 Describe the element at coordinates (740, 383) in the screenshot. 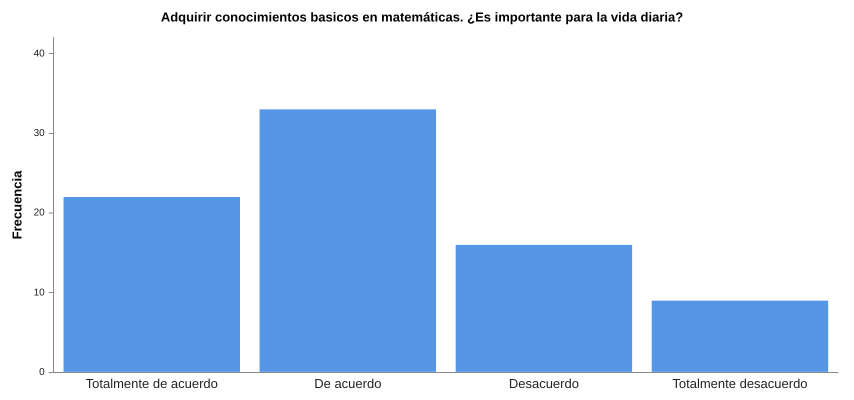

I see `x-tick-label: Totalmente desacuerdo` at that location.